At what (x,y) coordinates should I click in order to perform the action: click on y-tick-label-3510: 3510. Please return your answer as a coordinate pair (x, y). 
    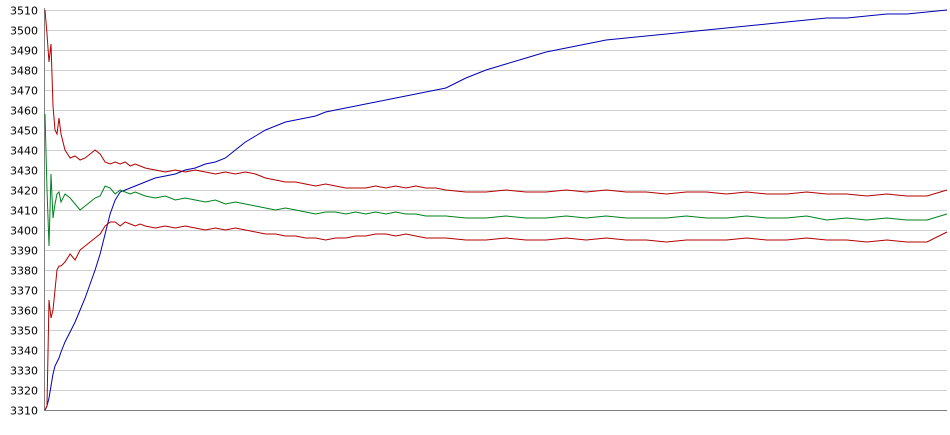
    Looking at the image, I should click on (24, 11).